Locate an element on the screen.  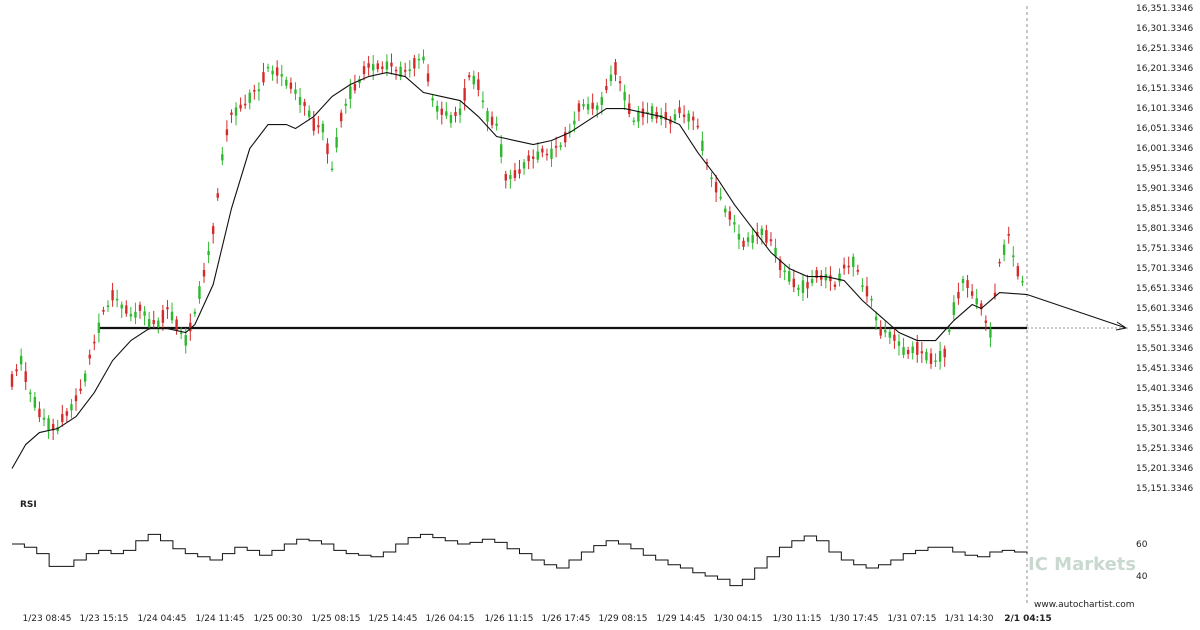
y-tick-label: 16,351.3346 is located at coordinates (1165, 9).